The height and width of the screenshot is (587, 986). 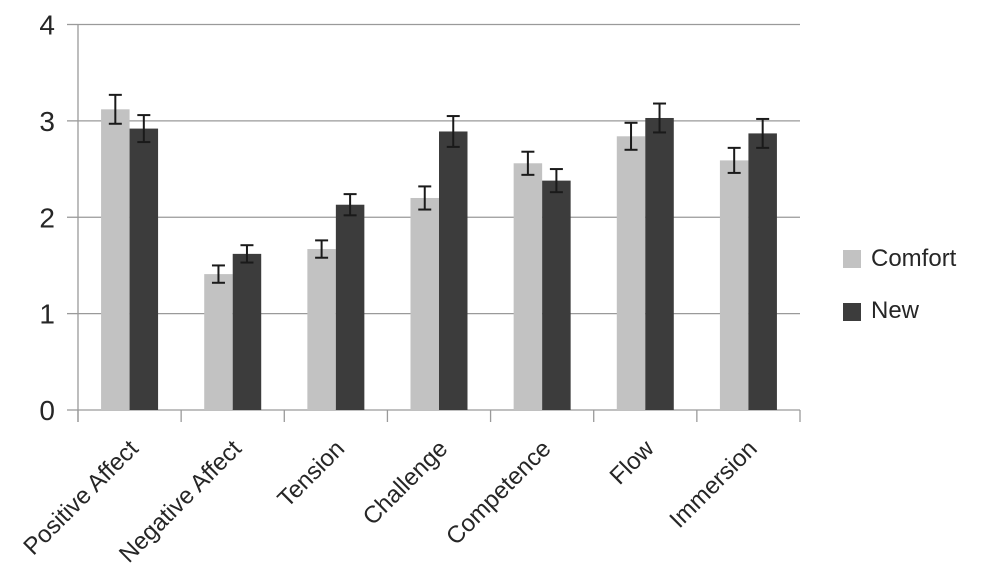 What do you see at coordinates (424, 303) in the screenshot?
I see `bar-comfort-challenge` at bounding box center [424, 303].